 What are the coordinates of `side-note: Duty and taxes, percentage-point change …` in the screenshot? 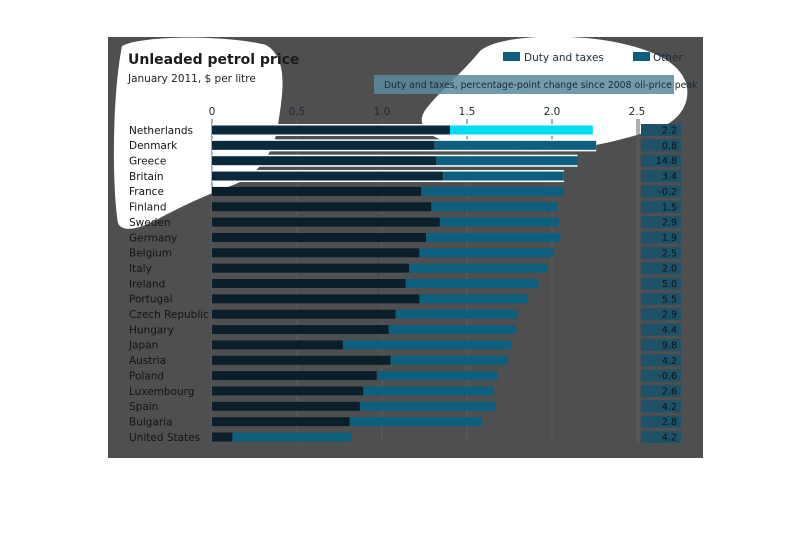 It's located at (541, 85).